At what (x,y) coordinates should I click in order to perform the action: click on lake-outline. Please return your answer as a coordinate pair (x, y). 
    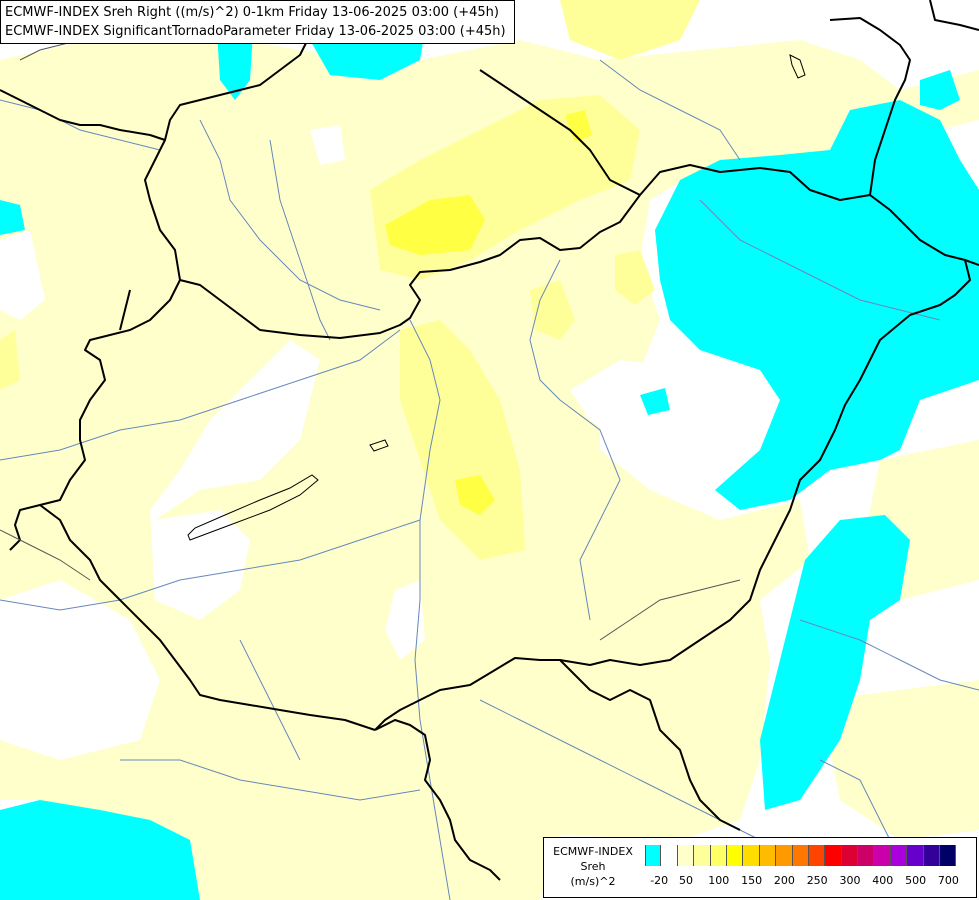
    Looking at the image, I should click on (253, 507).